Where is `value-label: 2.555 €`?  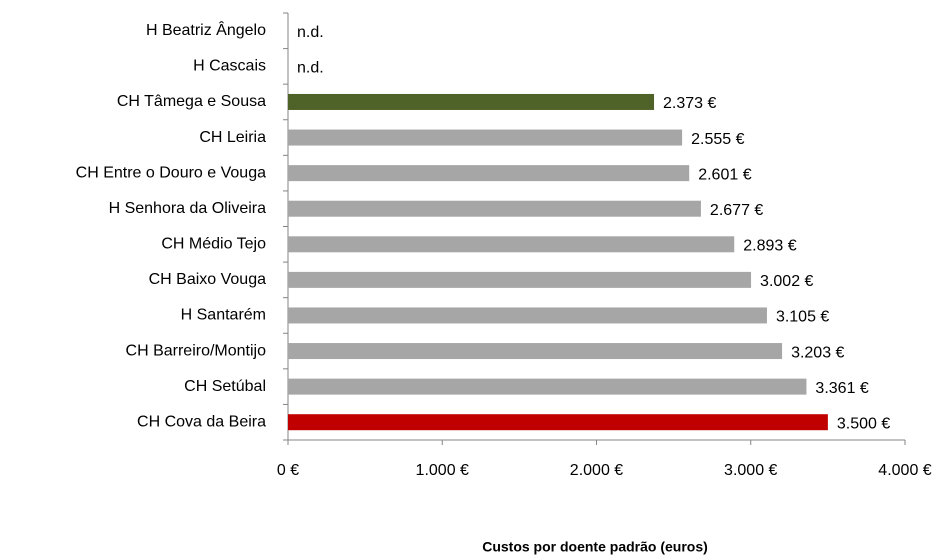 value-label: 2.555 € is located at coordinates (717, 139).